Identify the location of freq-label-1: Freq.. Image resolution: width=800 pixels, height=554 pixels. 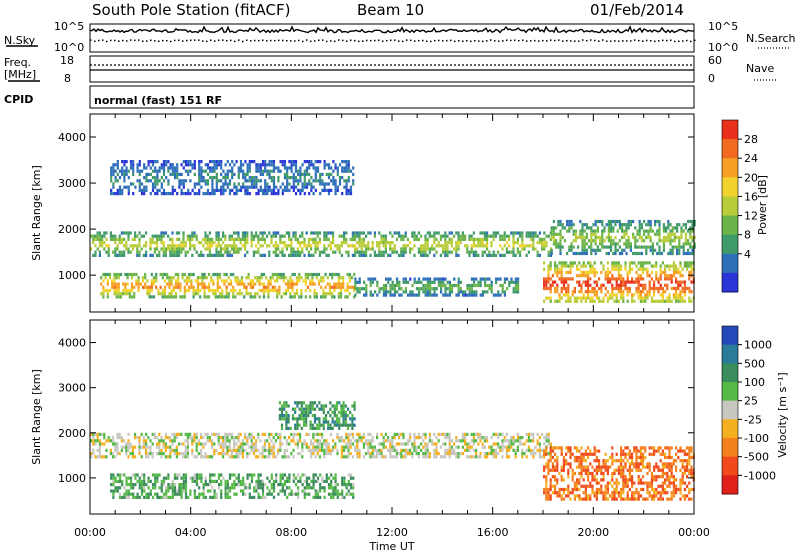
(17, 62).